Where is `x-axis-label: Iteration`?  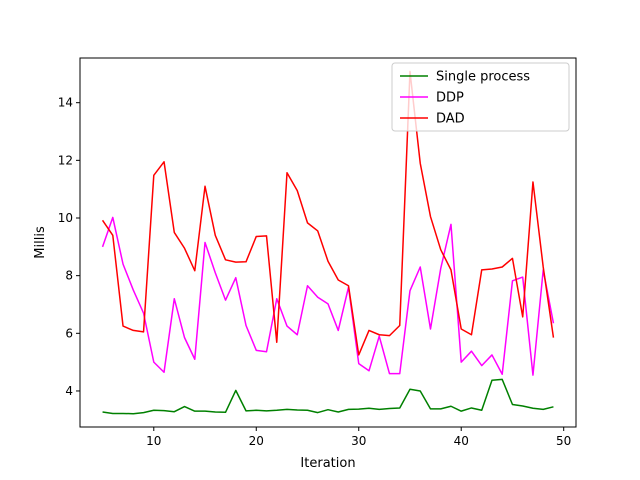
x-axis-label: Iteration is located at coordinates (327, 463).